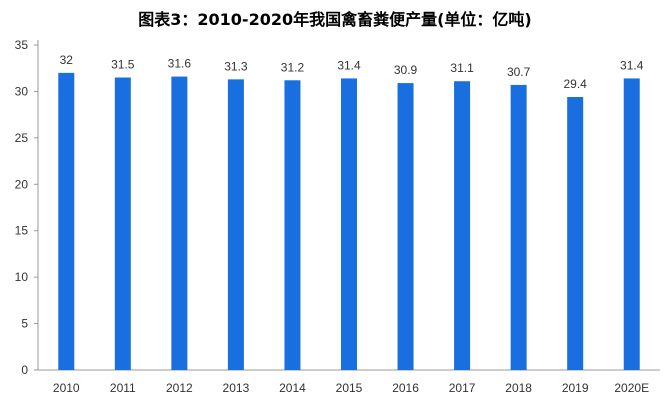 The width and height of the screenshot is (670, 405). Describe the element at coordinates (24, 324) in the screenshot. I see `y-tick-label: 5` at that location.